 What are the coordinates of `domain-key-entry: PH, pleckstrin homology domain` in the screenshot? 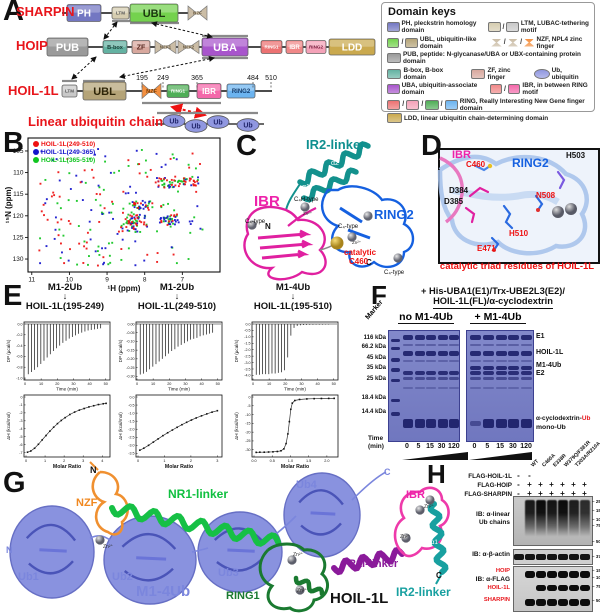 It's located at (434, 27).